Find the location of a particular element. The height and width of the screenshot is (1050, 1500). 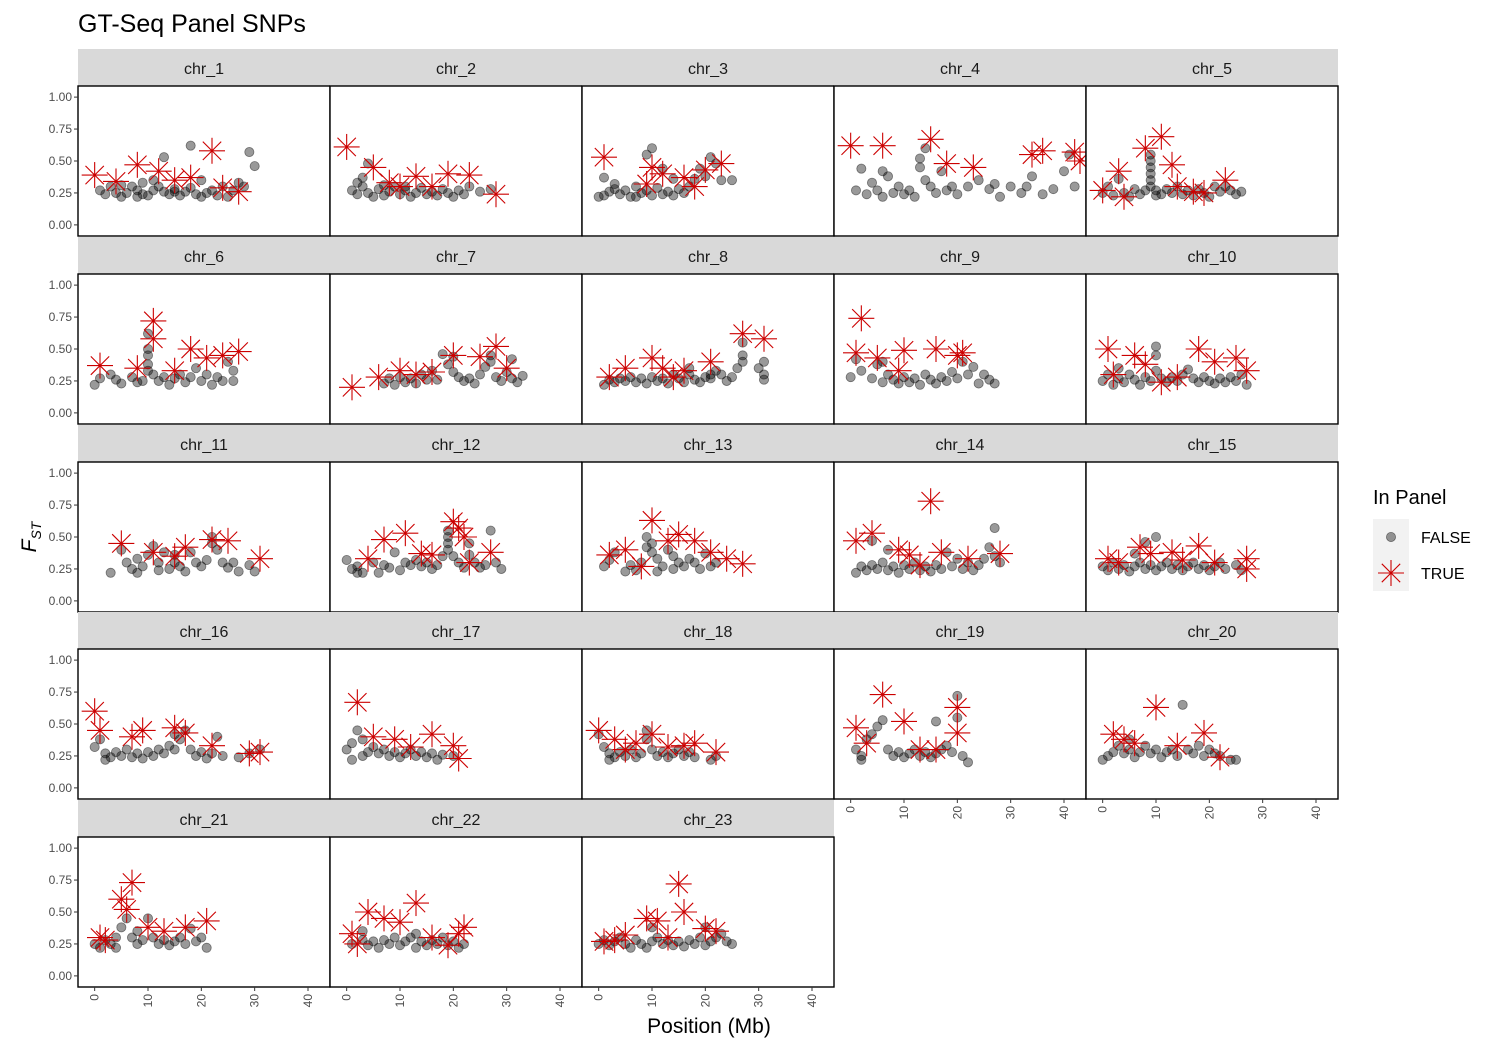

facet-panel-chr_19: chr_19 0 10 20 30 40 is located at coordinates (960, 715).